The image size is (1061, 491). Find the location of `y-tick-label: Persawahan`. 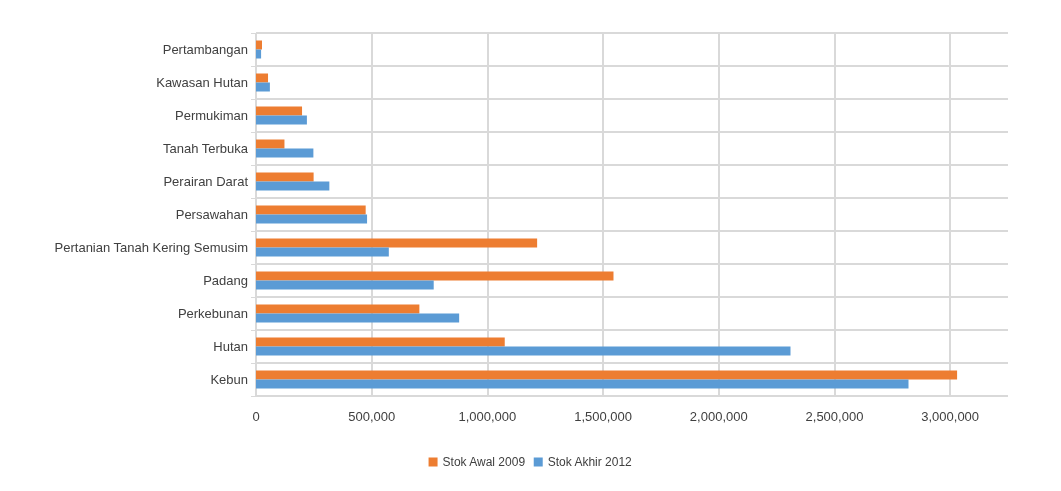

y-tick-label: Persawahan is located at coordinates (211, 214).